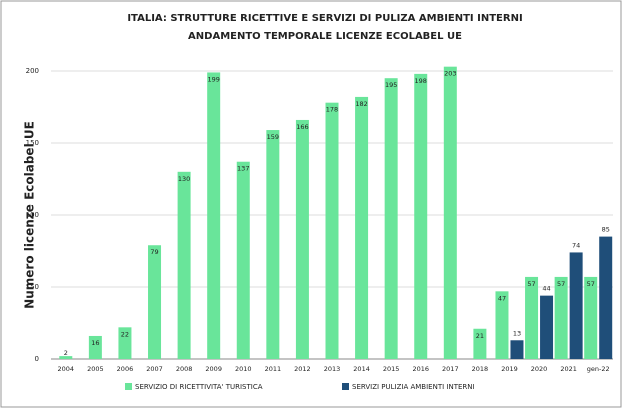 The width and height of the screenshot is (624, 410). Describe the element at coordinates (243, 169) in the screenshot. I see `data-label: 137` at that location.